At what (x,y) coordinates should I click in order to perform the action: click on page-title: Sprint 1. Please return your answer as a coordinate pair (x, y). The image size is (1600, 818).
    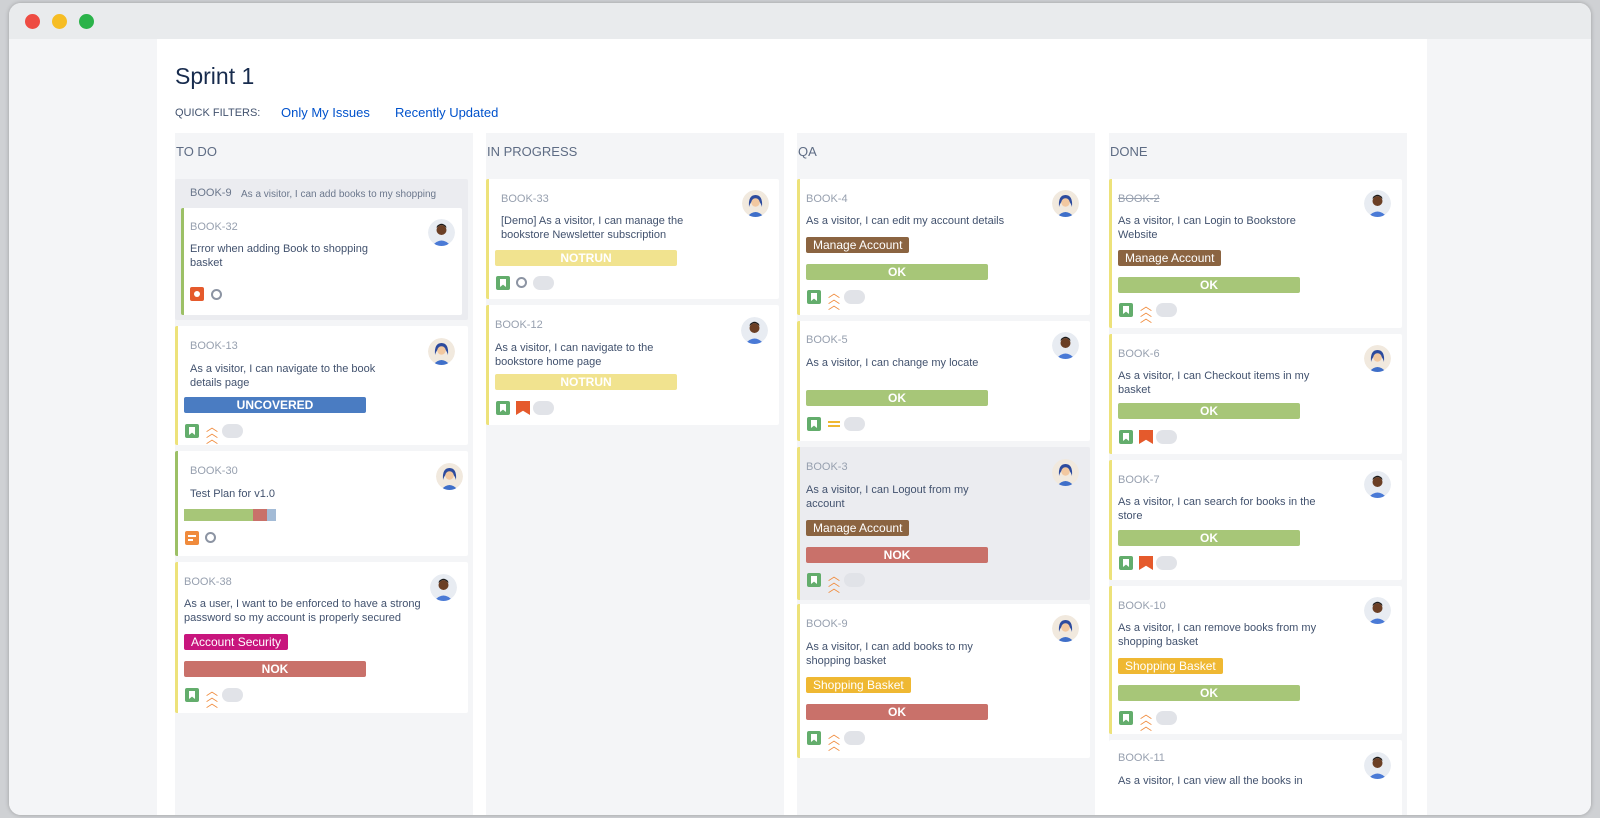
    Looking at the image, I should click on (215, 76).